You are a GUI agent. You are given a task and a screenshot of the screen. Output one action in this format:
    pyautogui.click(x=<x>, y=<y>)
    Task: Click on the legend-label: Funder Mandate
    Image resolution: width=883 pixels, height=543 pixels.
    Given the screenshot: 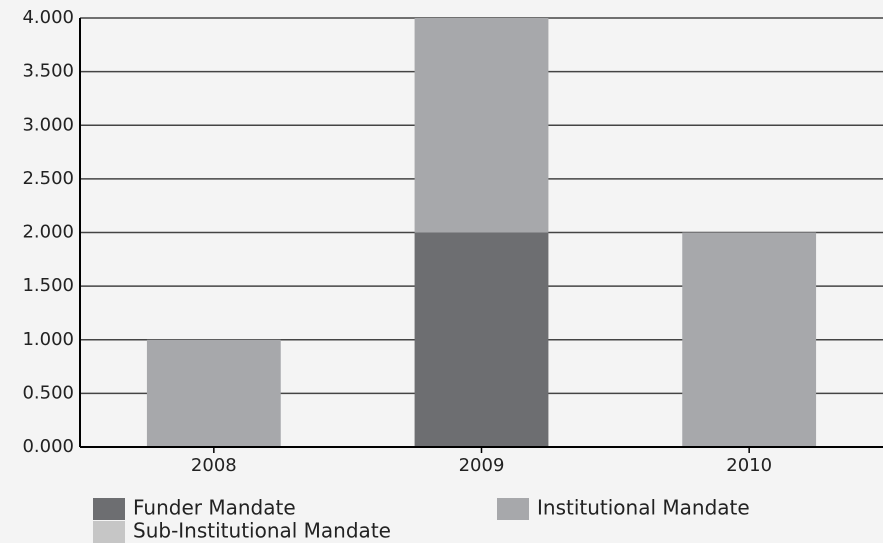 What is the action you would take?
    pyautogui.click(x=214, y=508)
    